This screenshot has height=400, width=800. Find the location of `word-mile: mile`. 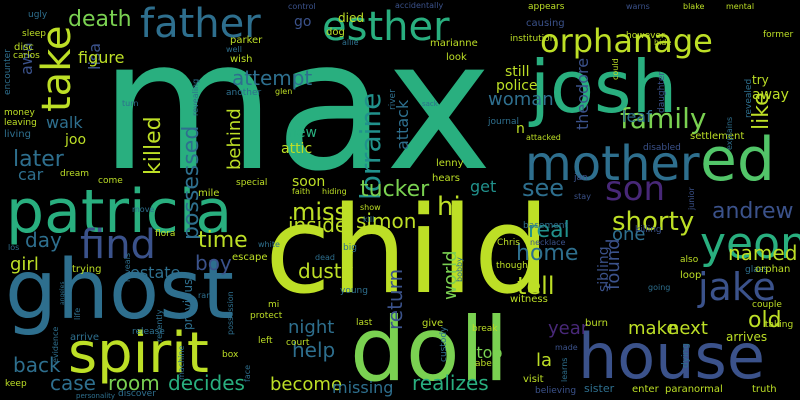

word-mile: mile is located at coordinates (208, 193).